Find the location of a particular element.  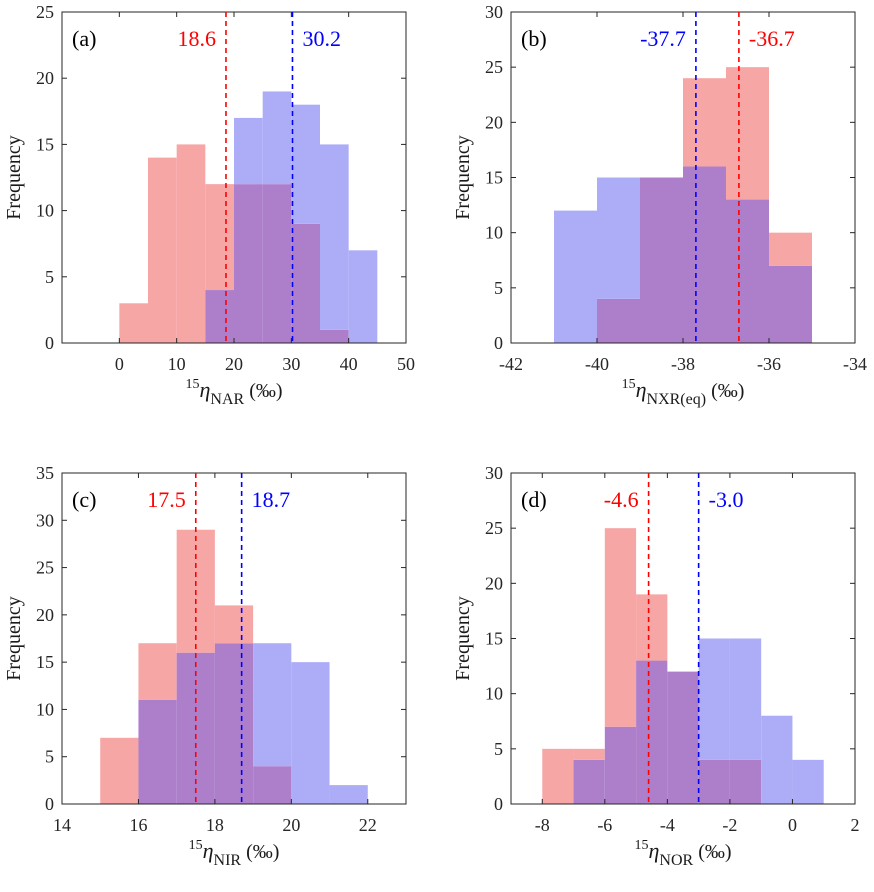

panel-b-ytick-label: 0 is located at coordinates (498, 343).